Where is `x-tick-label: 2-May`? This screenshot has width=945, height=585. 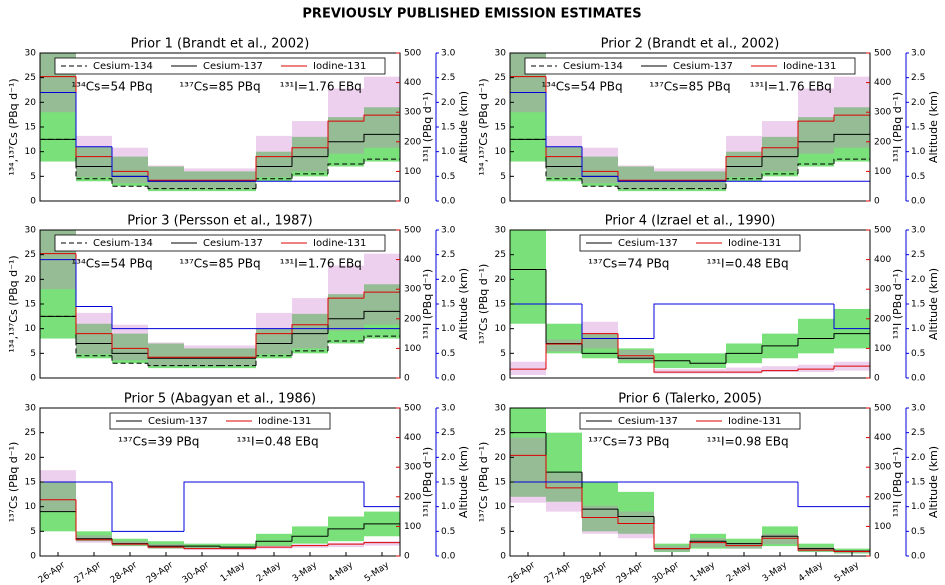 x-tick-label: 2-May is located at coordinates (269, 572).